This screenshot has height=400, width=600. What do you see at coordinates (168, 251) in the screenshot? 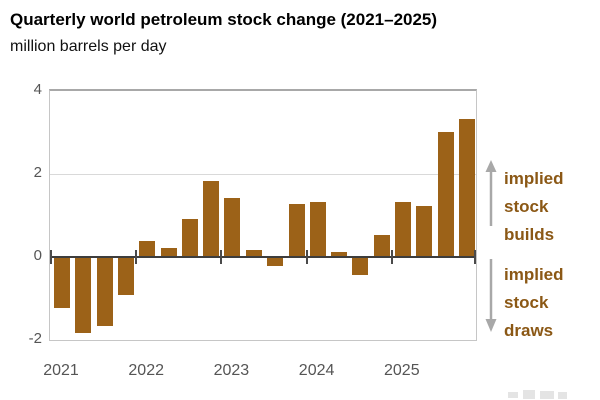
I see `bar-2022-q2` at bounding box center [168, 251].